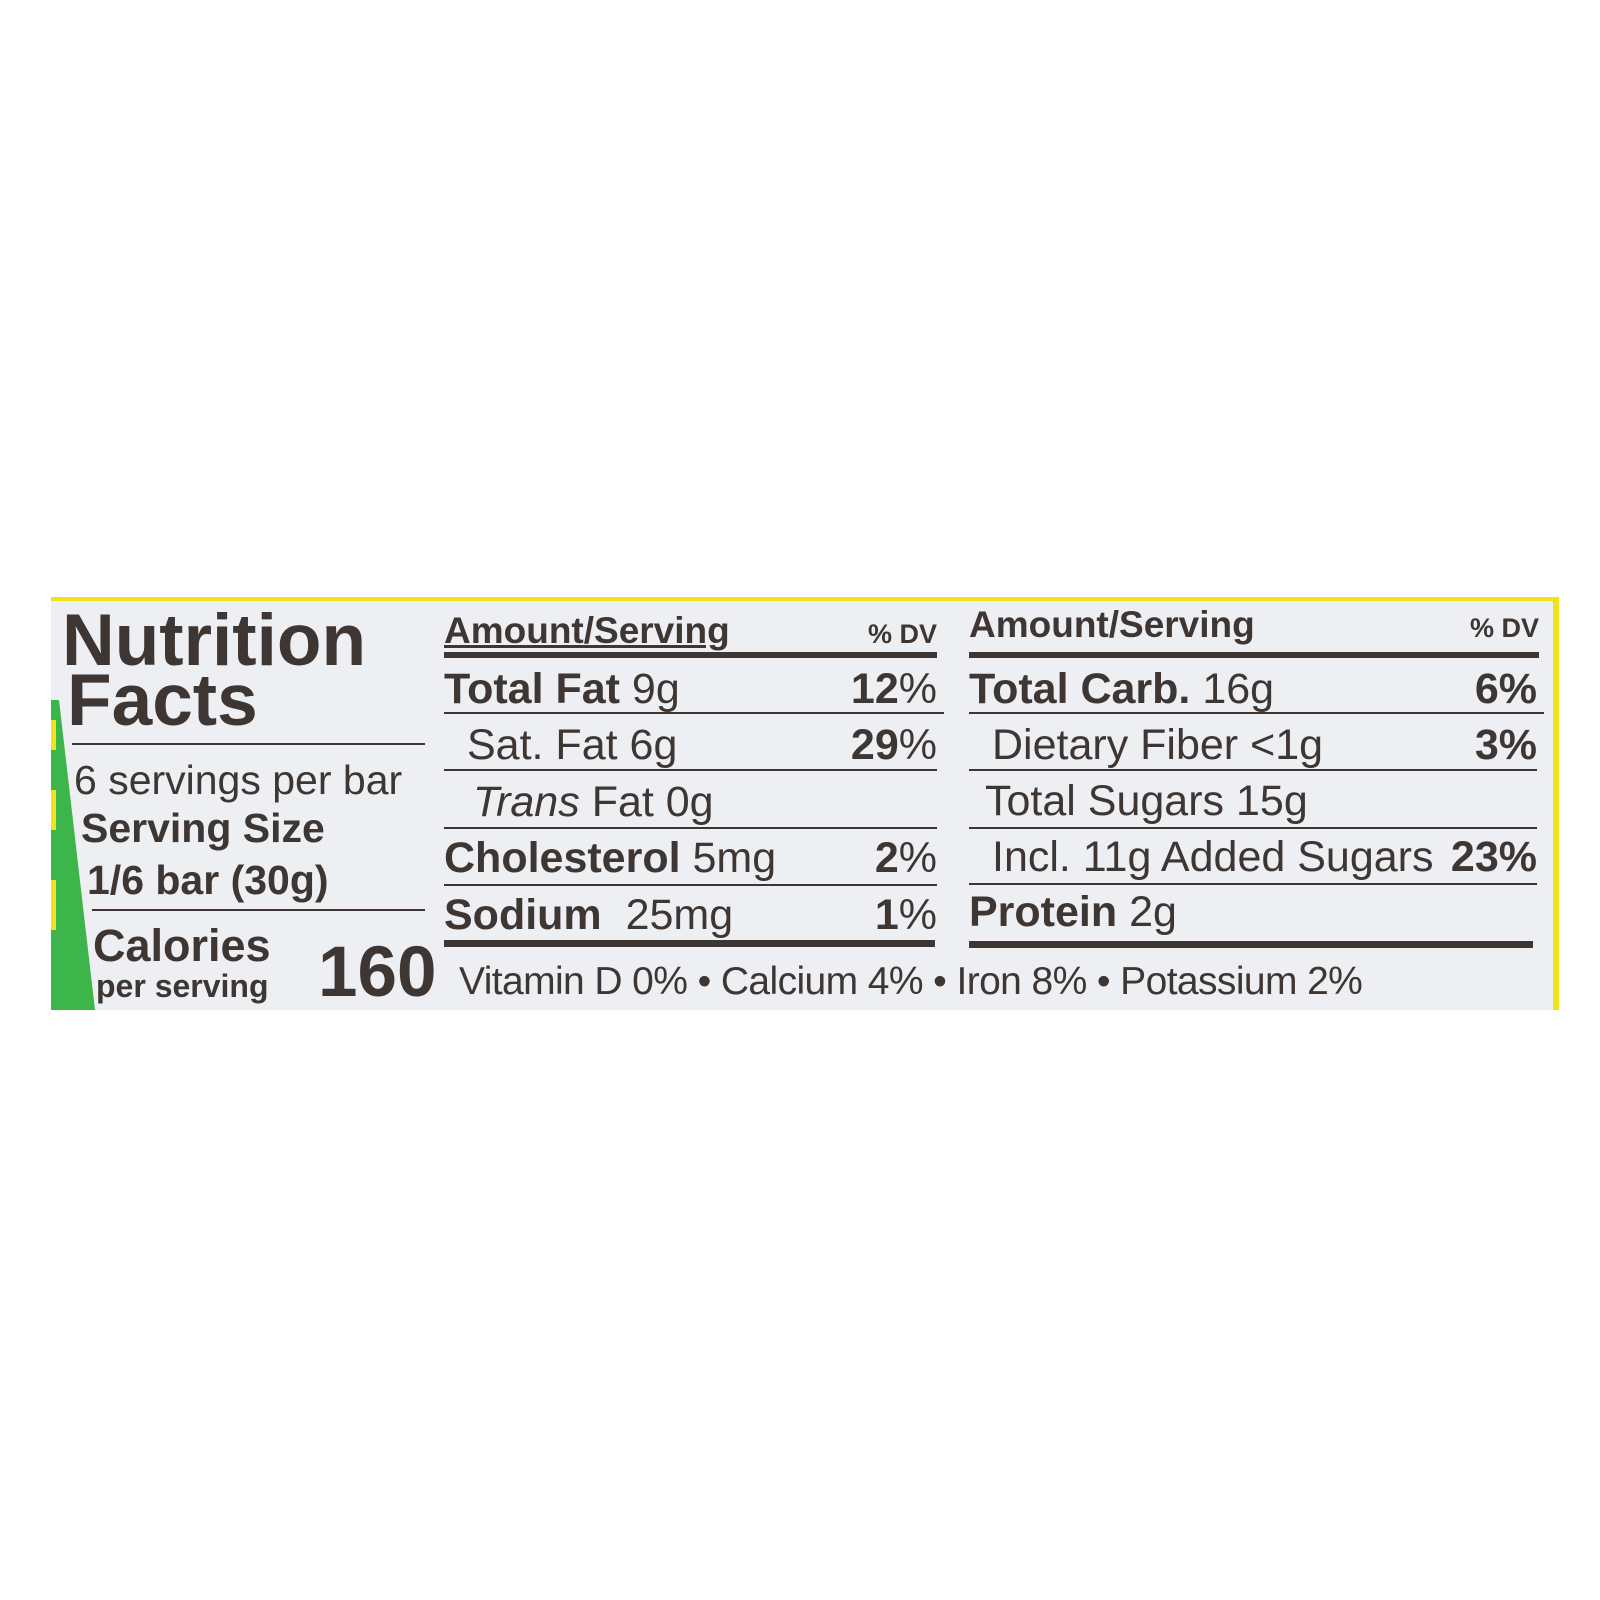  I want to click on nutrient-row-total-sugars: Total Sugars 15g, so click(1261, 801).